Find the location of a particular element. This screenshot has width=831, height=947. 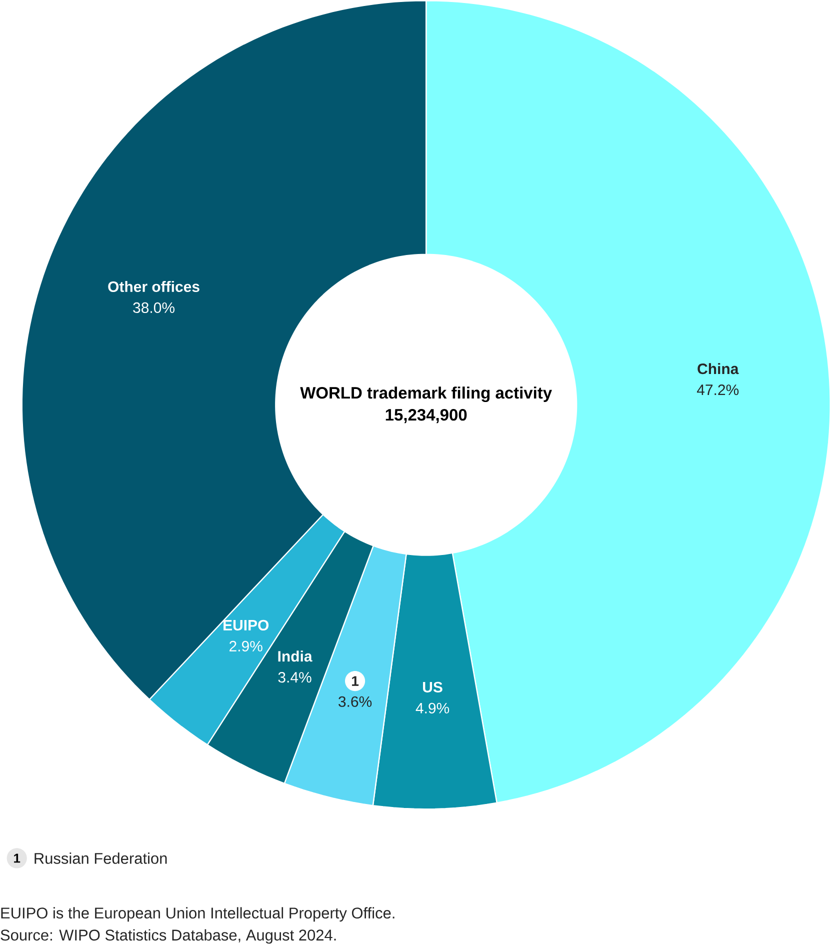

slice-label: US is located at coordinates (432, 687).